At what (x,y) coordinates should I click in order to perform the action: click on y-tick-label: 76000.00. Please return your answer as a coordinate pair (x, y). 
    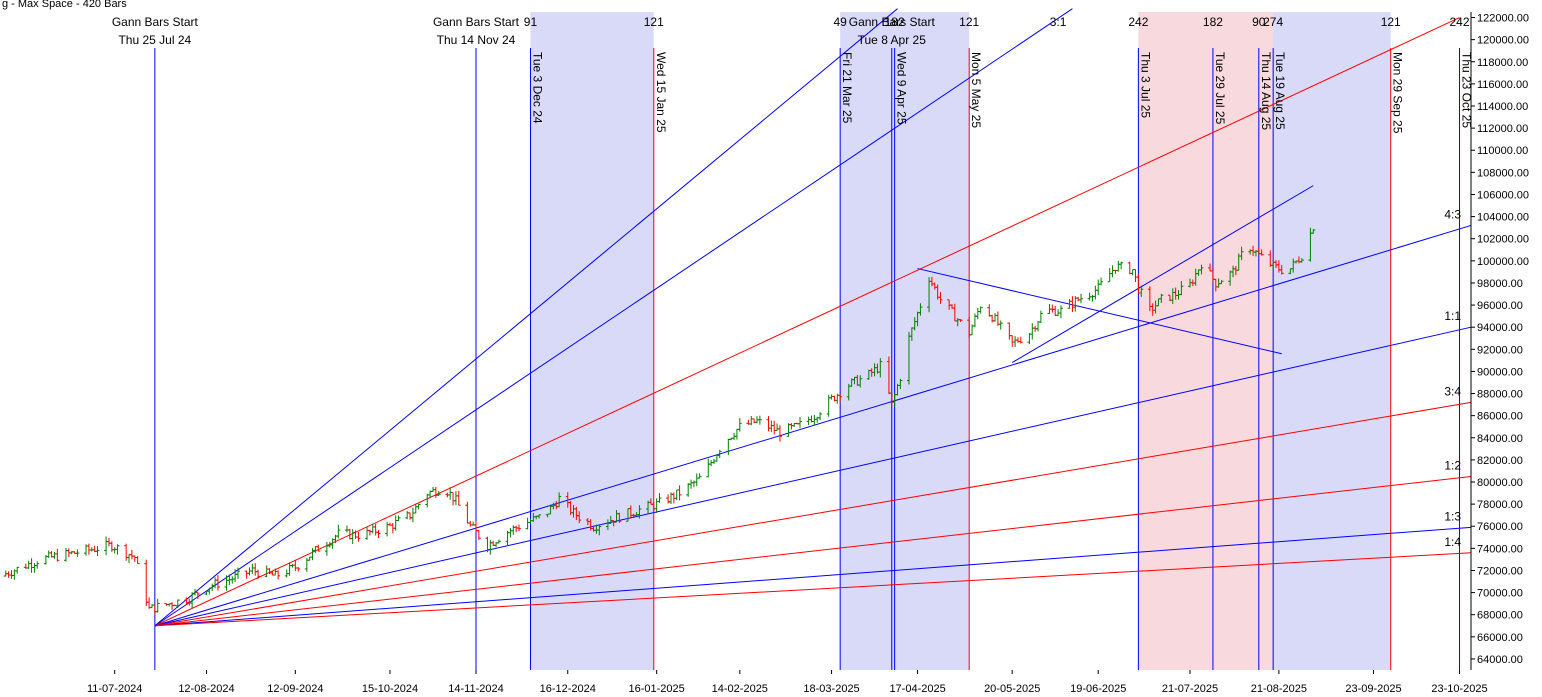
    Looking at the image, I should click on (1500, 527).